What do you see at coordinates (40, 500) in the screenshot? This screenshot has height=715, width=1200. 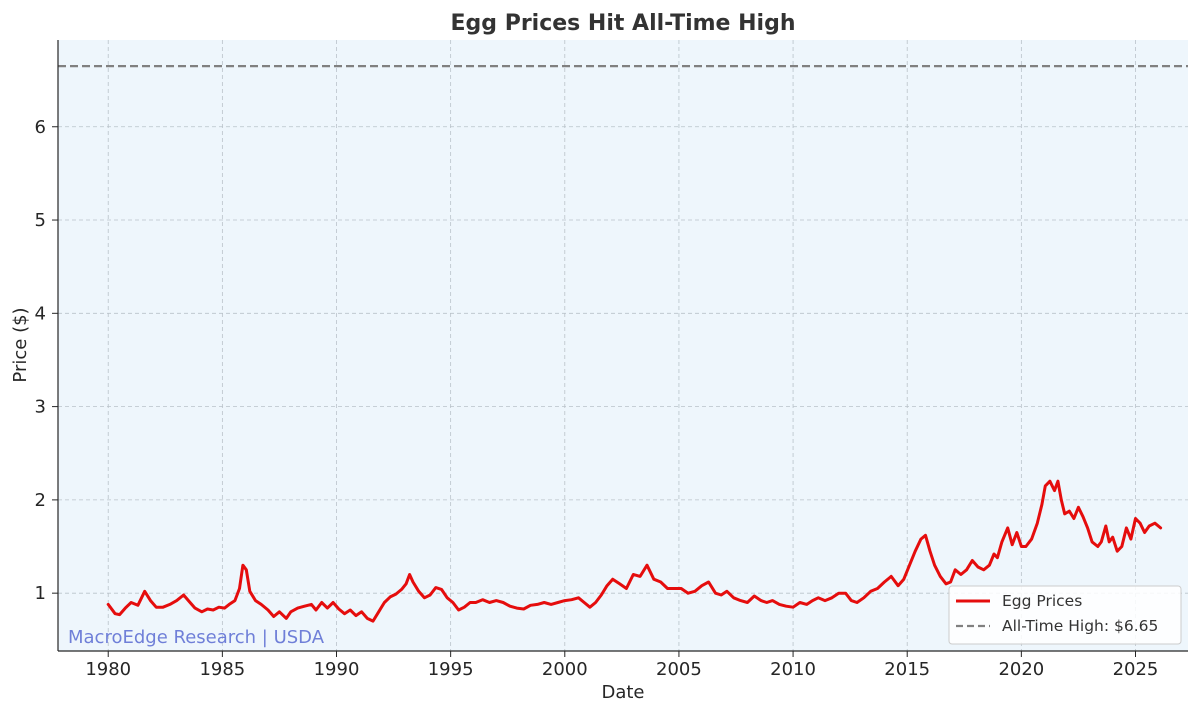 I see `y-tick-label: 2` at bounding box center [40, 500].